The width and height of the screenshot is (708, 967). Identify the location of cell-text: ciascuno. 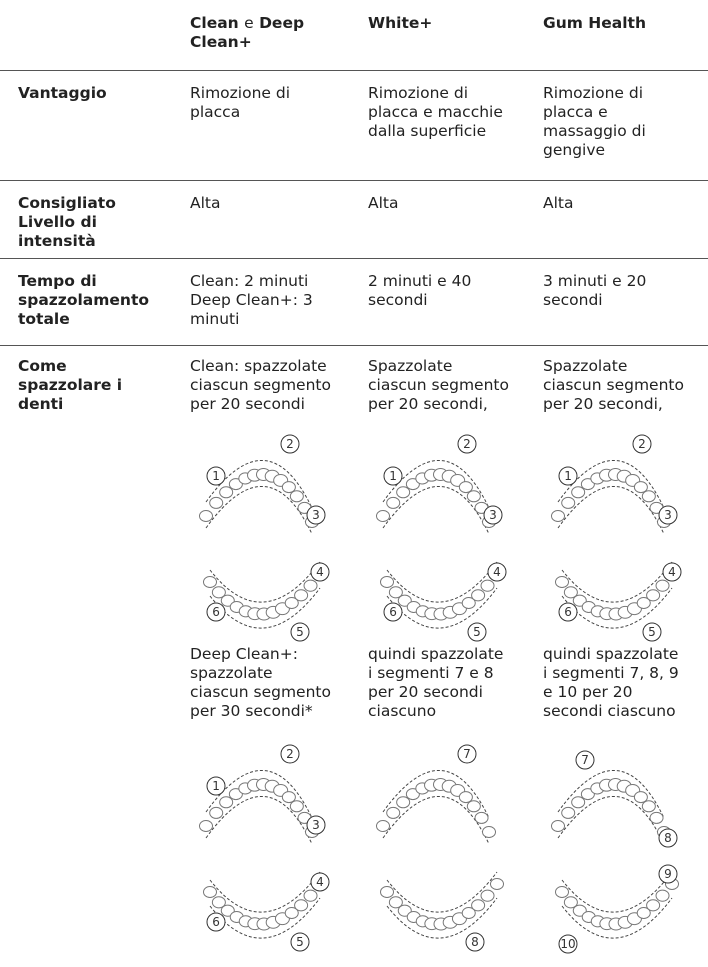
(402, 711).